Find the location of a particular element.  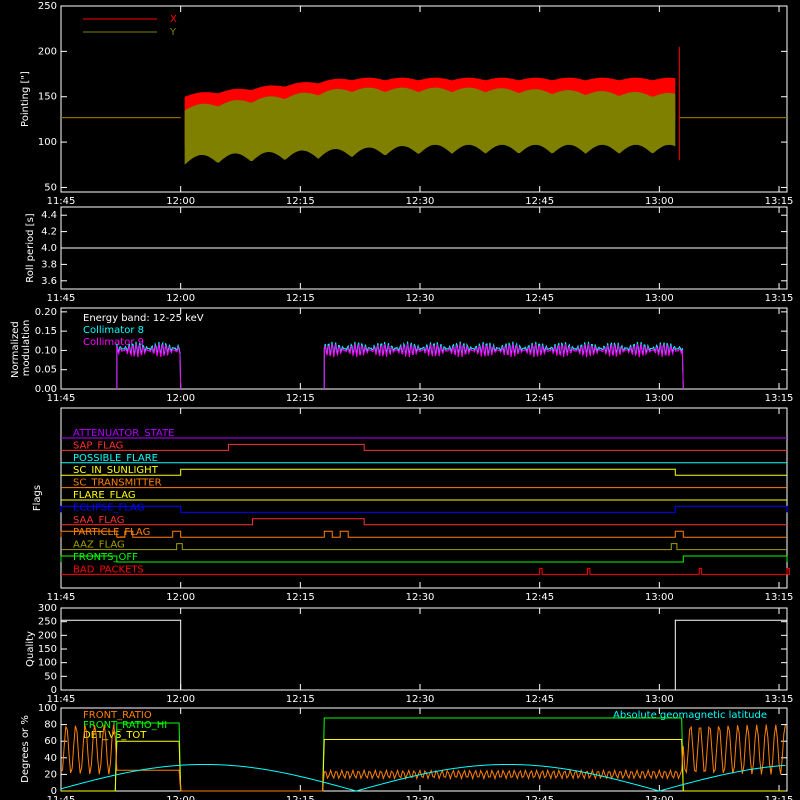

flag-label: AAZ_FLAG is located at coordinates (99, 545).